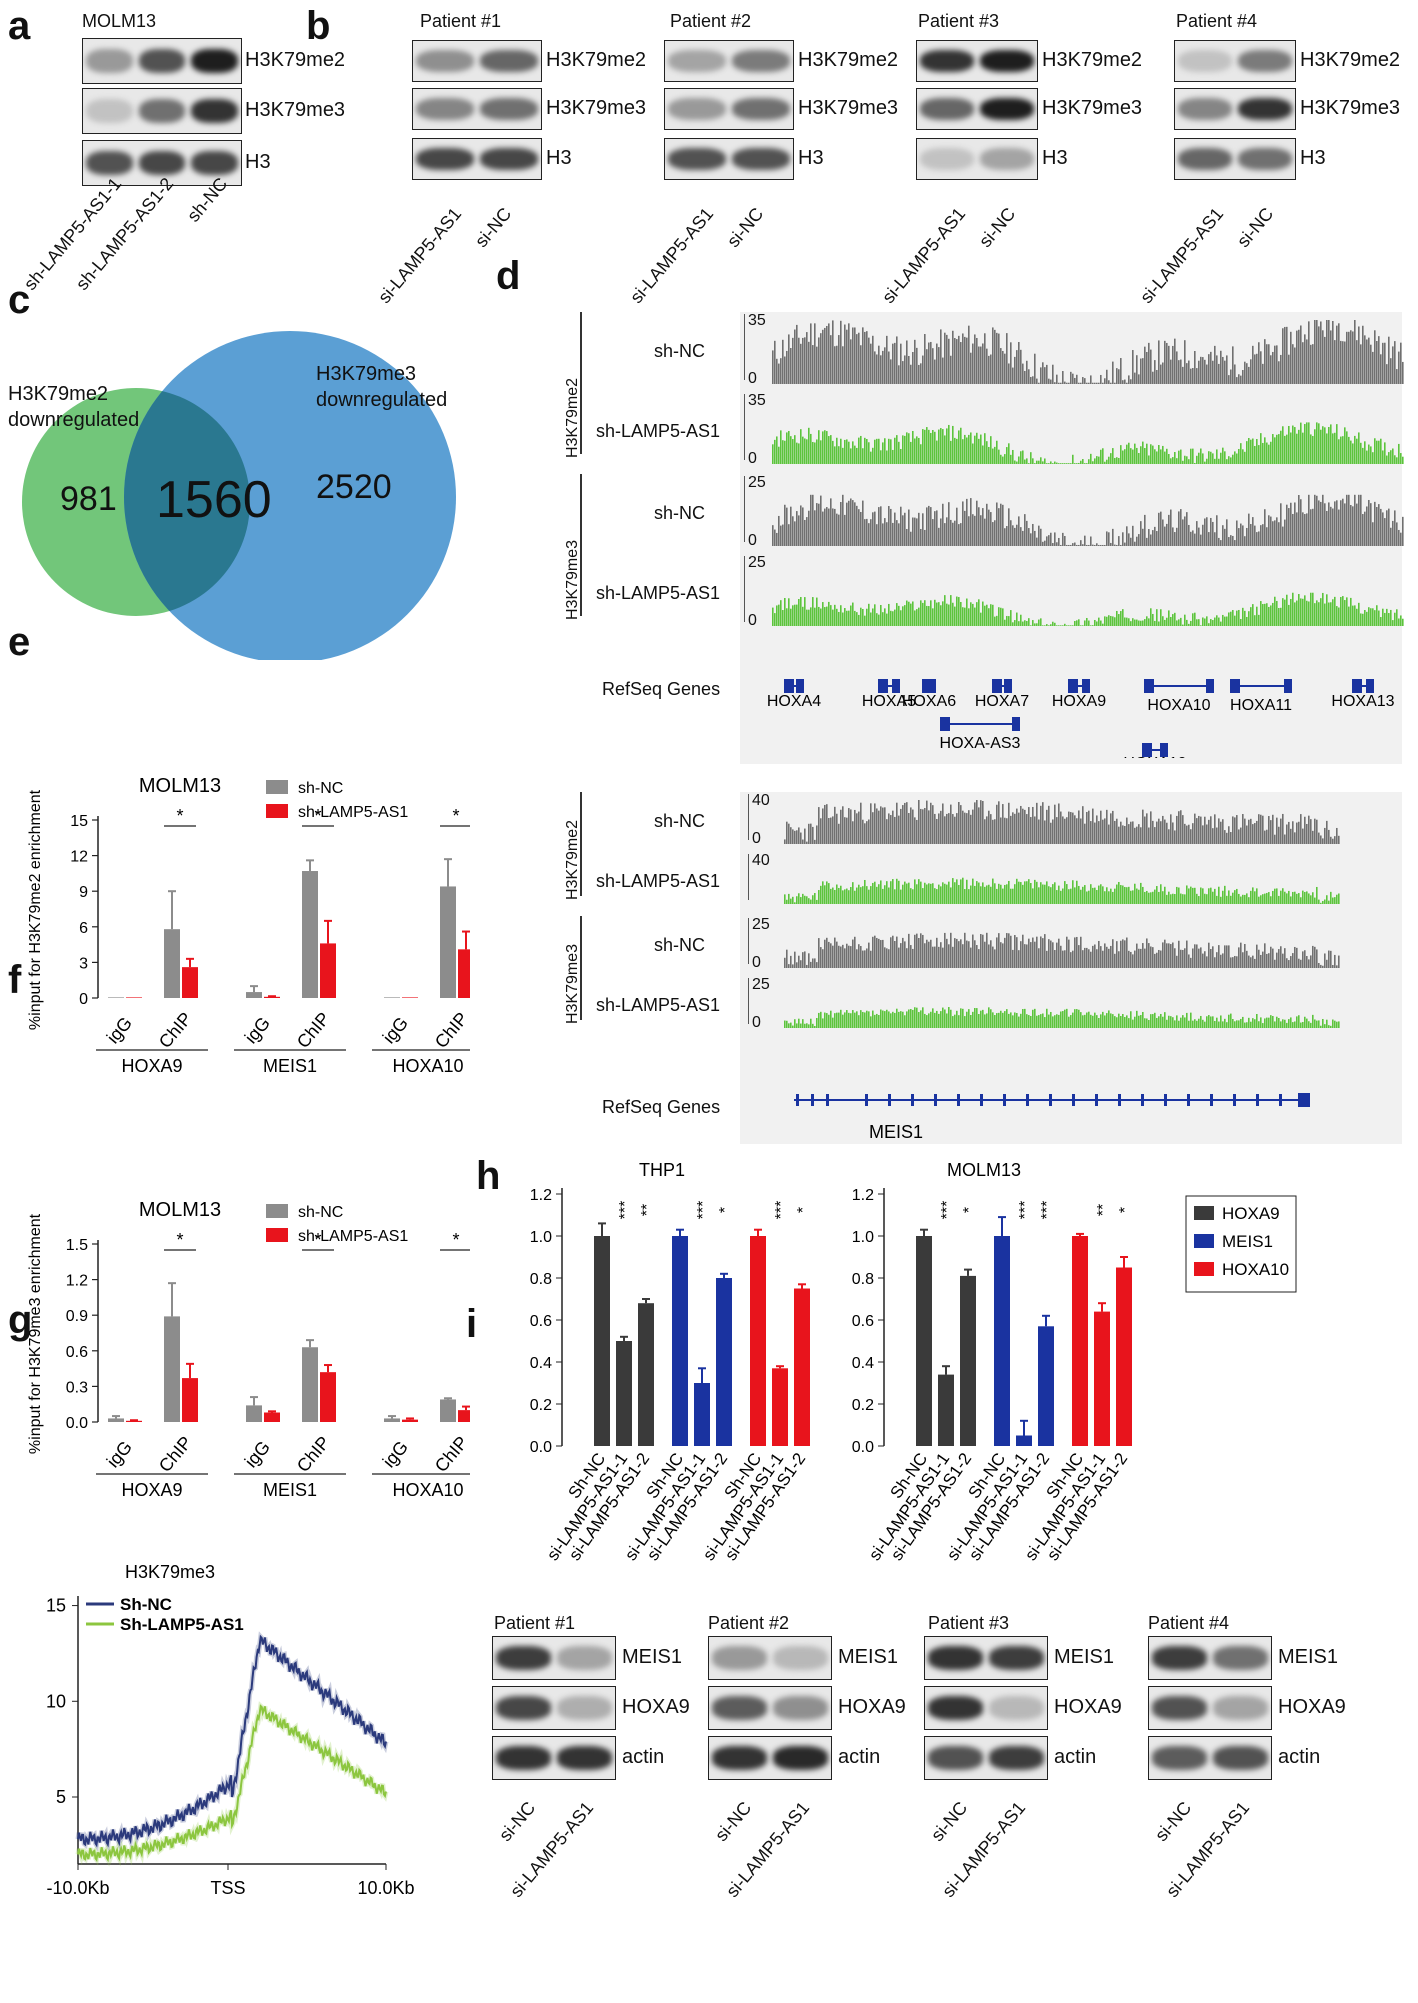 The image size is (1418, 2003). Describe the element at coordinates (187, 502) in the screenshot. I see `venn-overlap` at that location.